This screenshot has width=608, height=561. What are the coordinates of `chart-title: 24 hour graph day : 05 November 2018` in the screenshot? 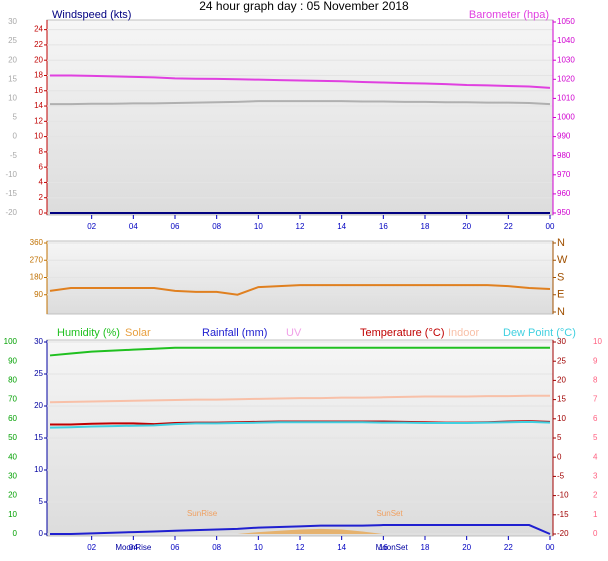 It's located at (304, 6).